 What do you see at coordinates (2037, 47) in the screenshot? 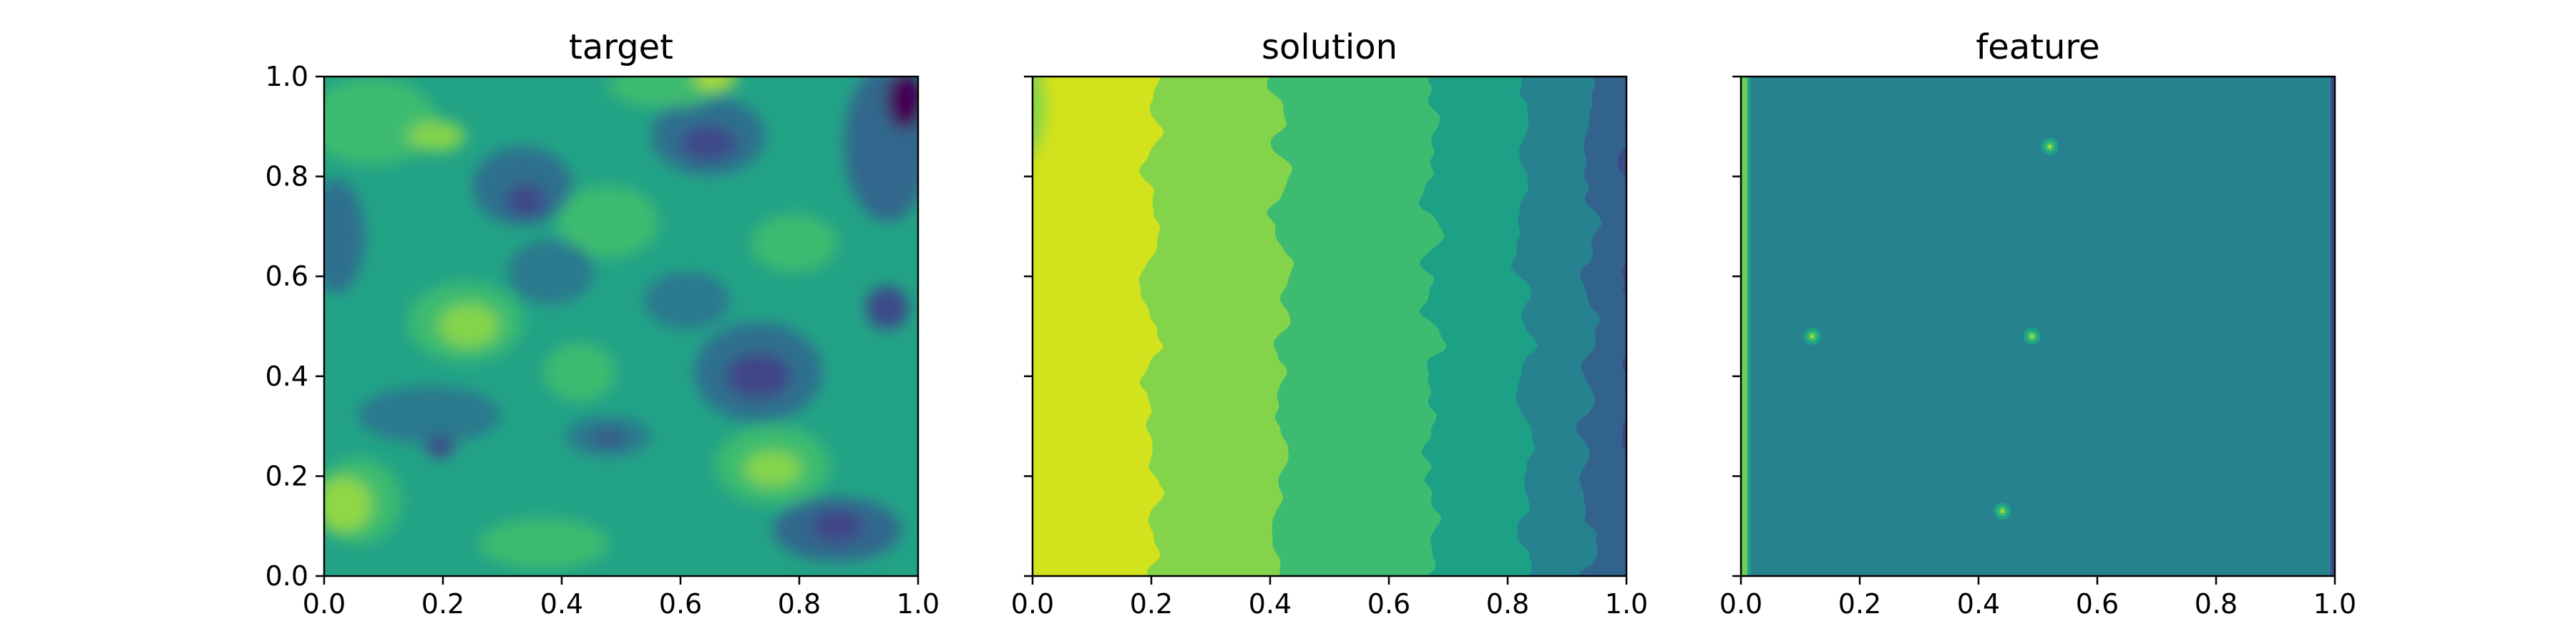
I see `chart-title: feature` at bounding box center [2037, 47].